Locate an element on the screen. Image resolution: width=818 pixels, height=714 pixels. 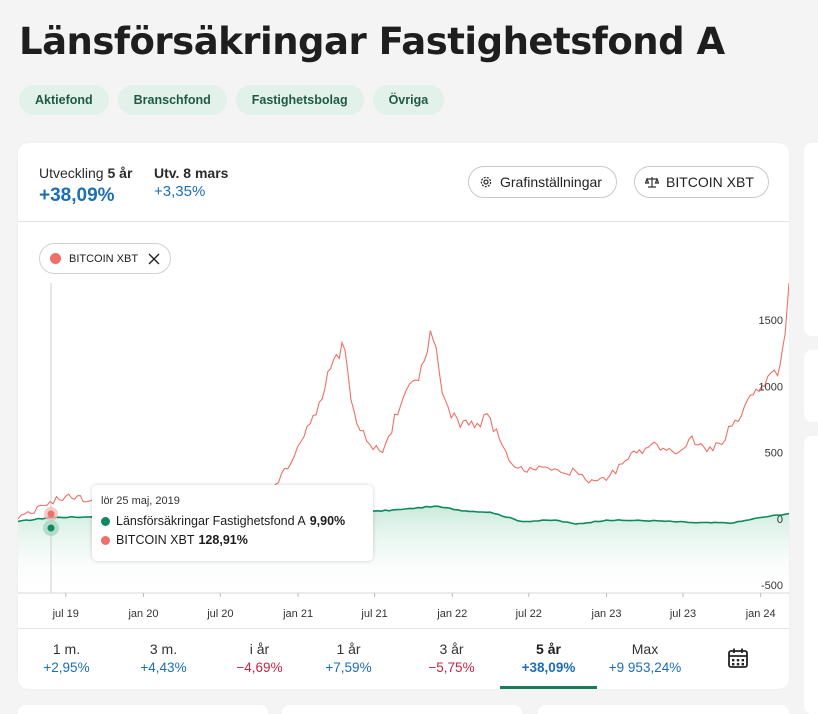
bottom-card-right is located at coordinates (663, 709).